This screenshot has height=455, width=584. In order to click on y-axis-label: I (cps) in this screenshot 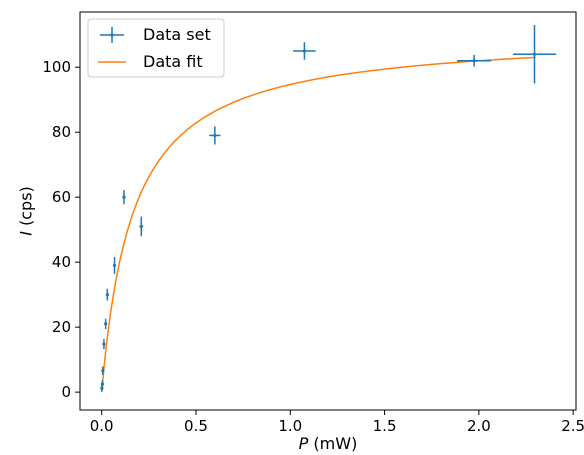, I will do `click(26, 211)`.